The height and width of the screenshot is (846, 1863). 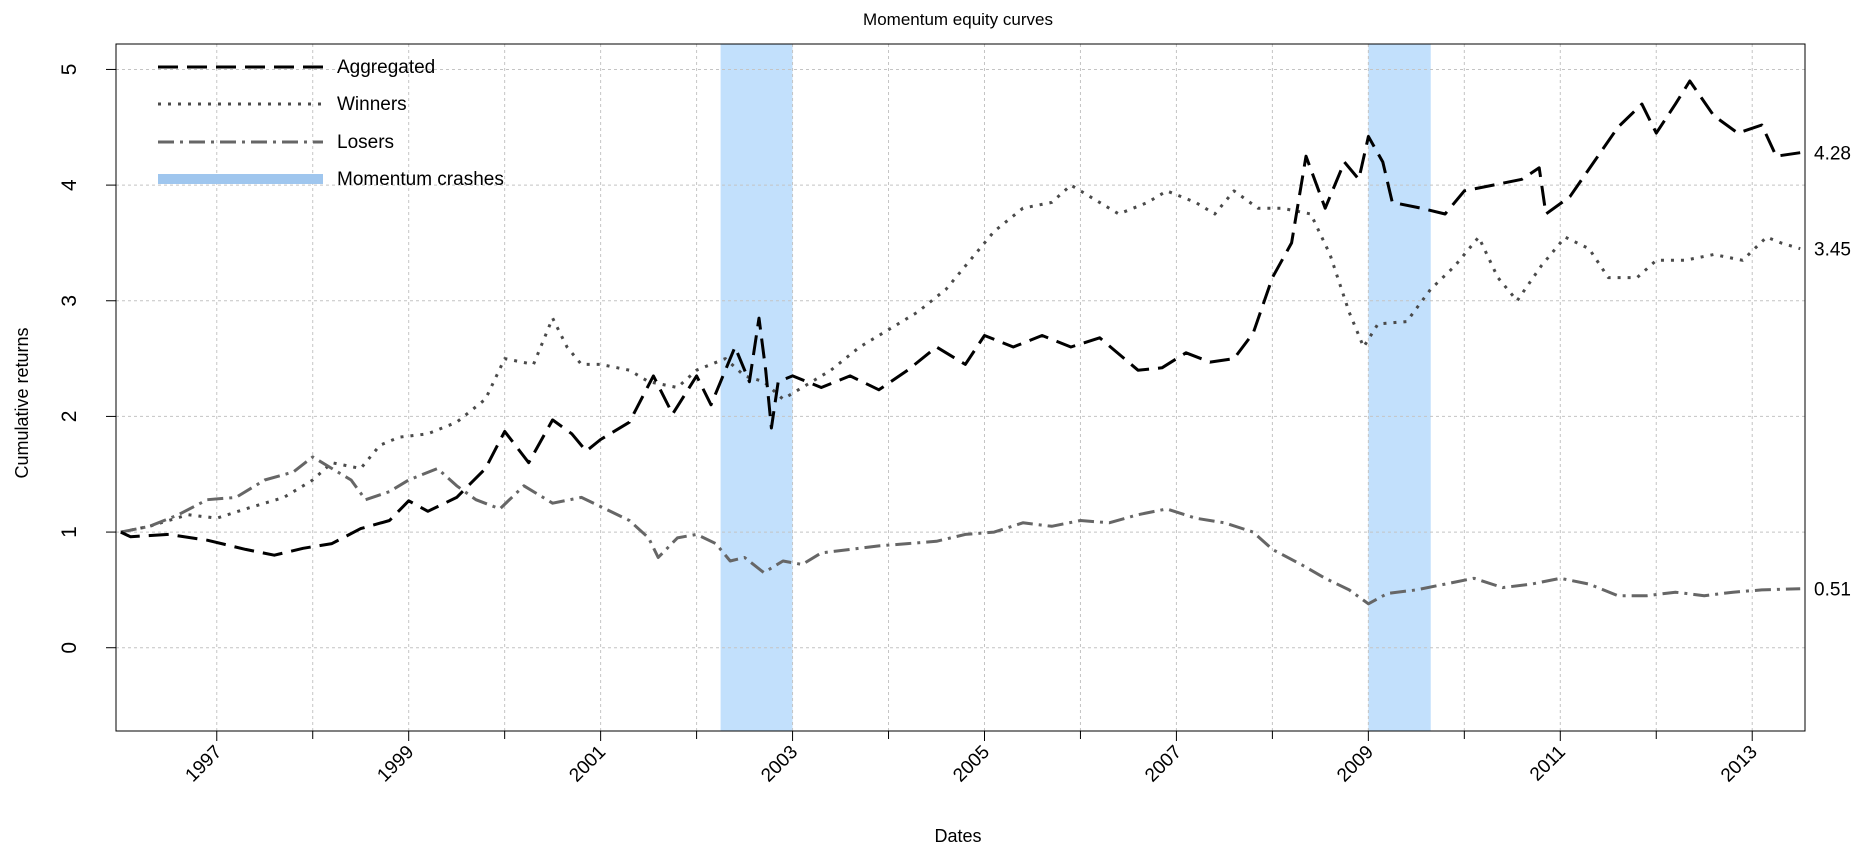 I want to click on end-labels: 4.28 3.45 0.51, so click(x=1832, y=372).